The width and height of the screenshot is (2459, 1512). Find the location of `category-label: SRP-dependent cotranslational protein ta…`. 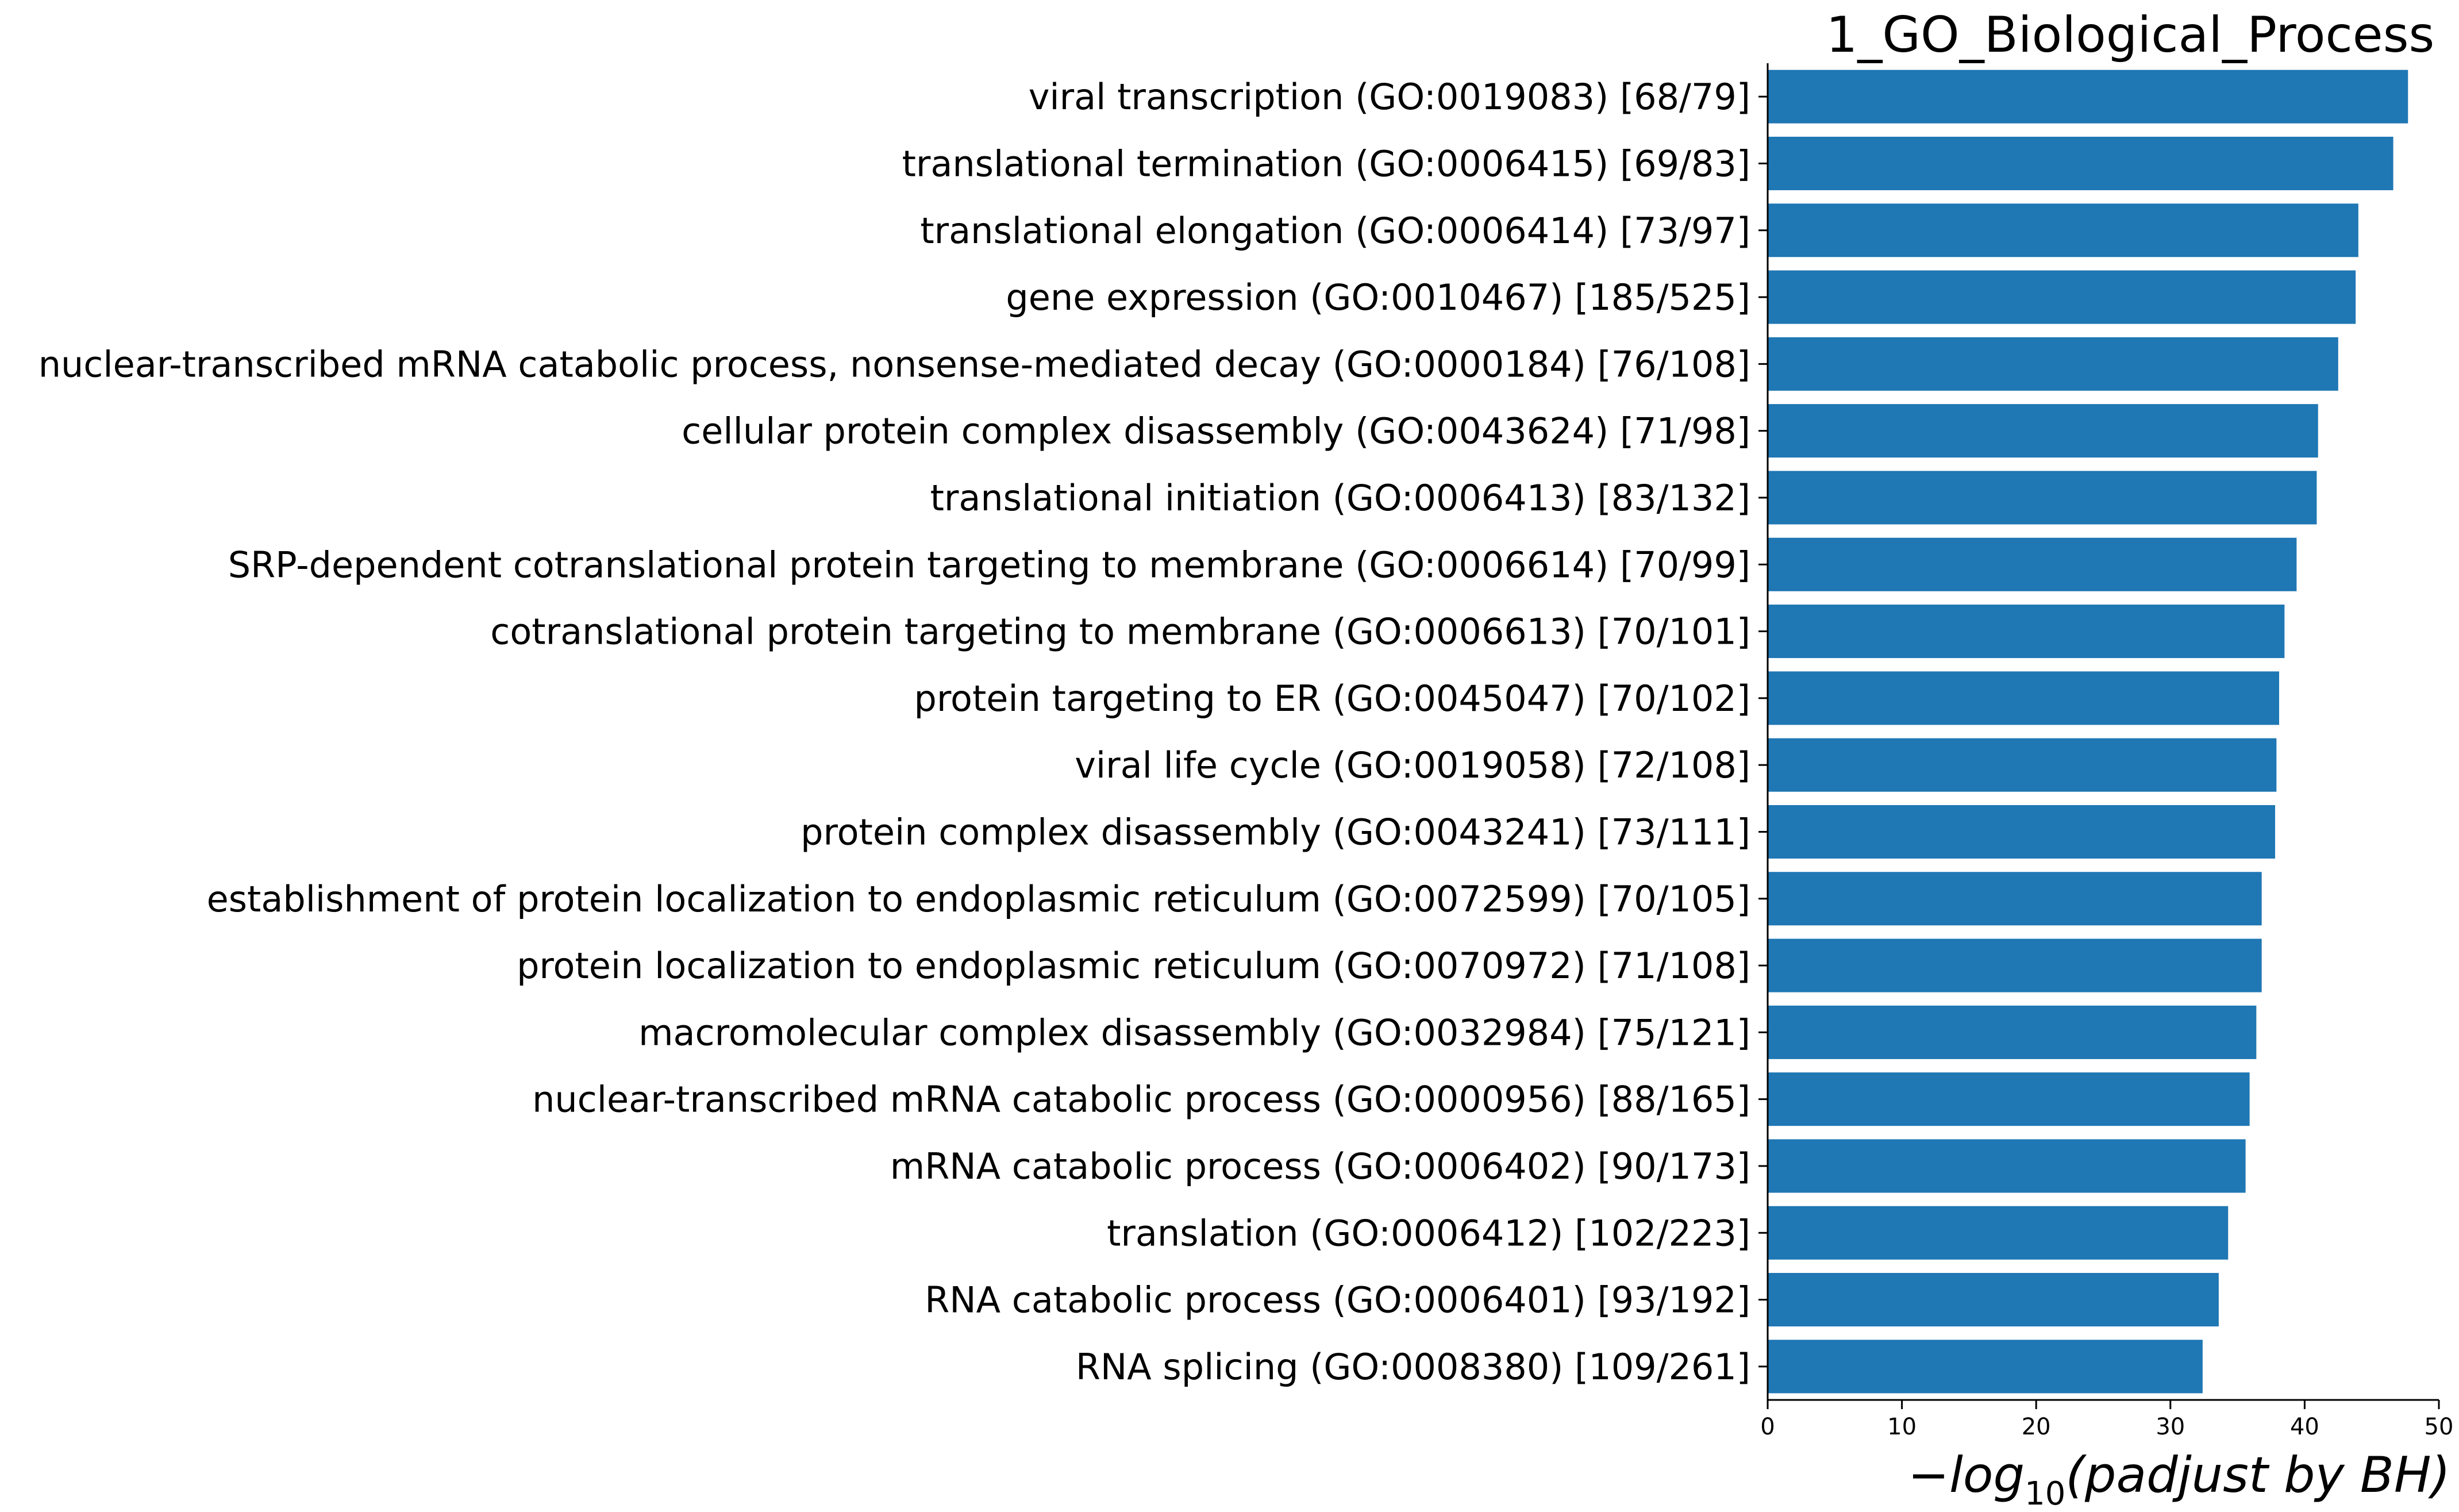

category-label: SRP-dependent cotranslational protein ta… is located at coordinates (989, 565).